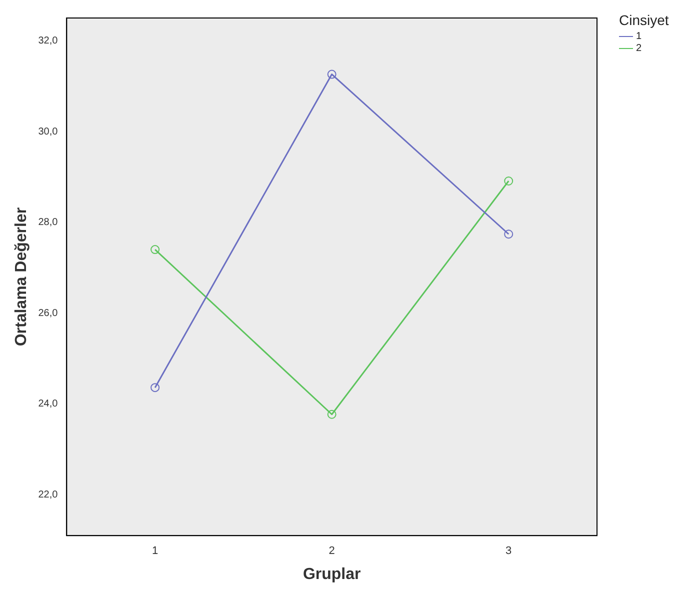 Image resolution: width=699 pixels, height=597 pixels. Describe the element at coordinates (639, 48) in the screenshot. I see `legend-label: 2` at that location.